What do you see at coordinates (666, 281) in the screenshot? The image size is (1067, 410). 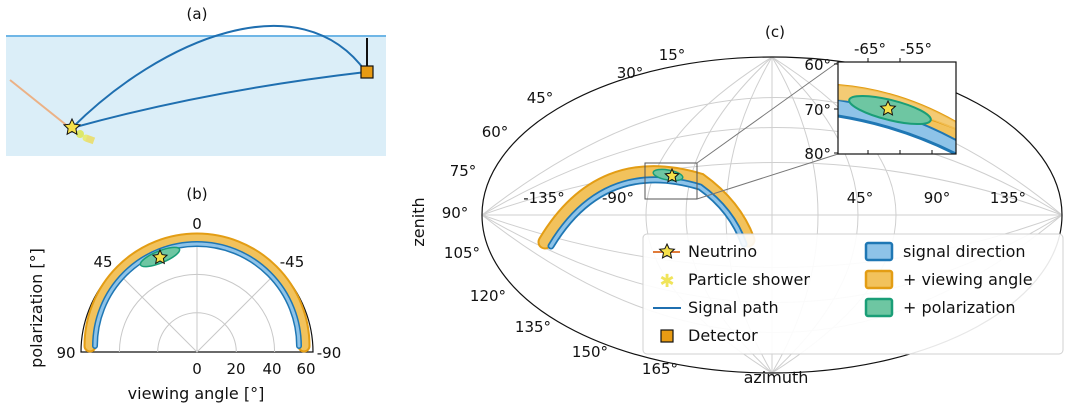 I see `shower-asterisk-icon: ✱` at bounding box center [666, 281].